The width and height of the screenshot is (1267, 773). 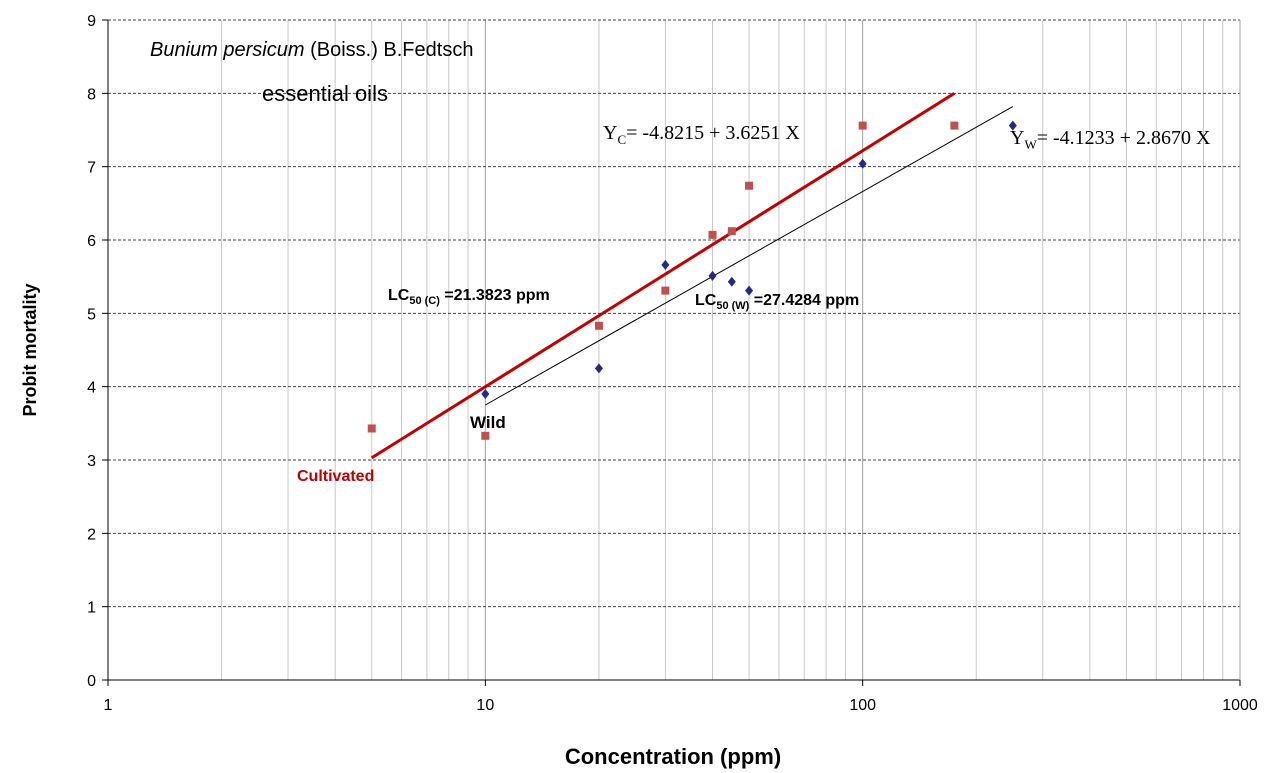 What do you see at coordinates (732, 306) in the screenshot?
I see `lc-sub: 50 (W)` at bounding box center [732, 306].